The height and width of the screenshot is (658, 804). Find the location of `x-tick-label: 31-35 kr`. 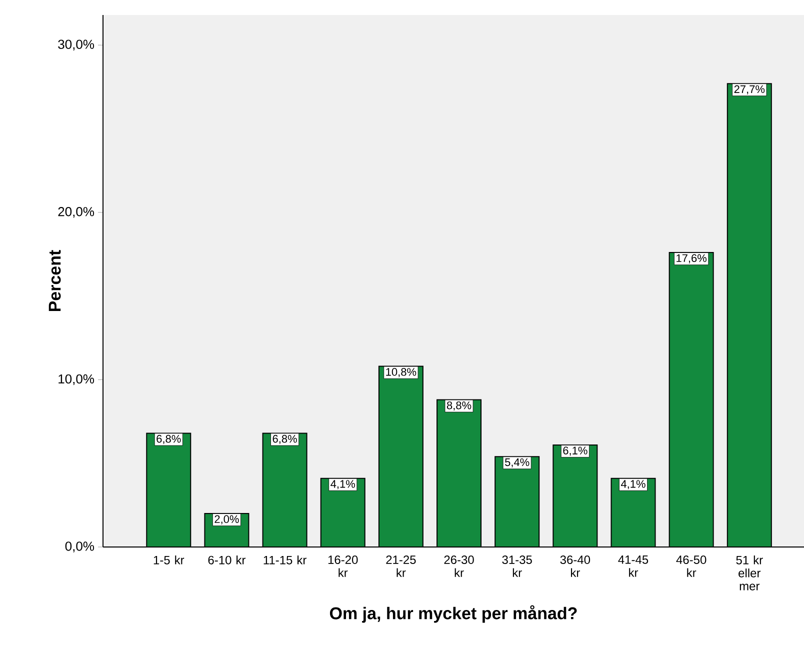

x-tick-label: 31-35 kr is located at coordinates (517, 566).